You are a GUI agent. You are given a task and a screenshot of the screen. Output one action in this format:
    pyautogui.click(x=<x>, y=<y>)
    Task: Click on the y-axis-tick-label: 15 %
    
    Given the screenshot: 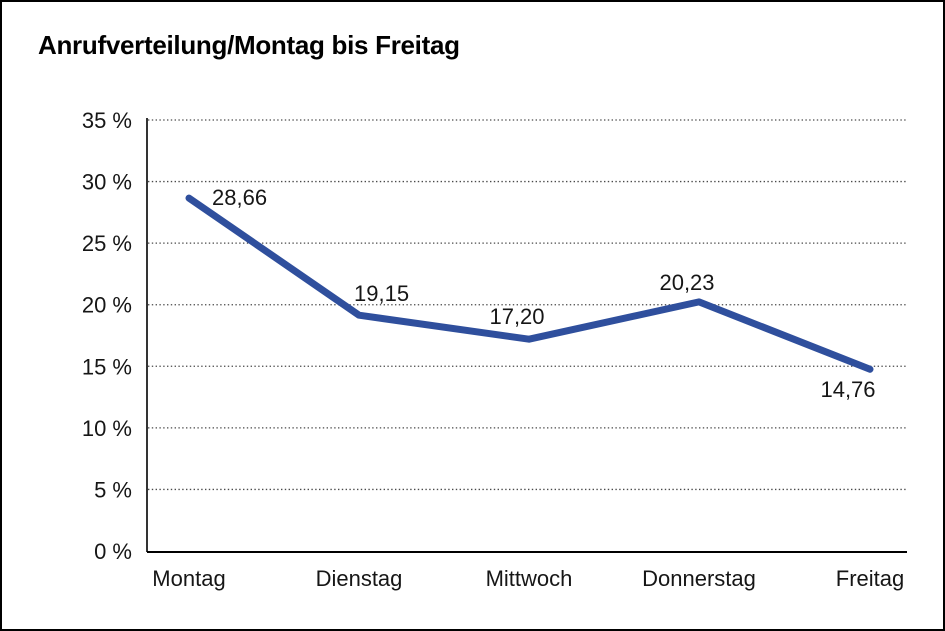 What is the action you would take?
    pyautogui.click(x=107, y=366)
    